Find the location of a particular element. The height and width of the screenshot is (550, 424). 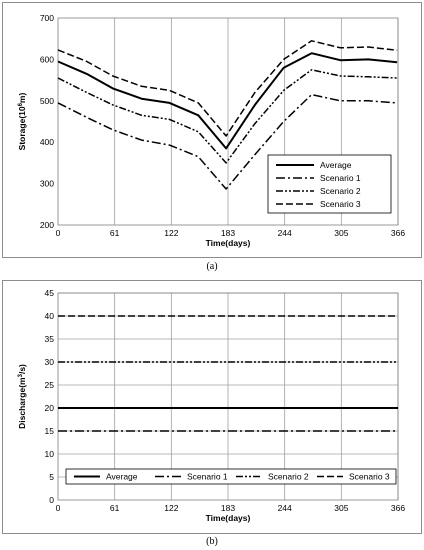

y-tick-label: 45 is located at coordinates (50, 293).